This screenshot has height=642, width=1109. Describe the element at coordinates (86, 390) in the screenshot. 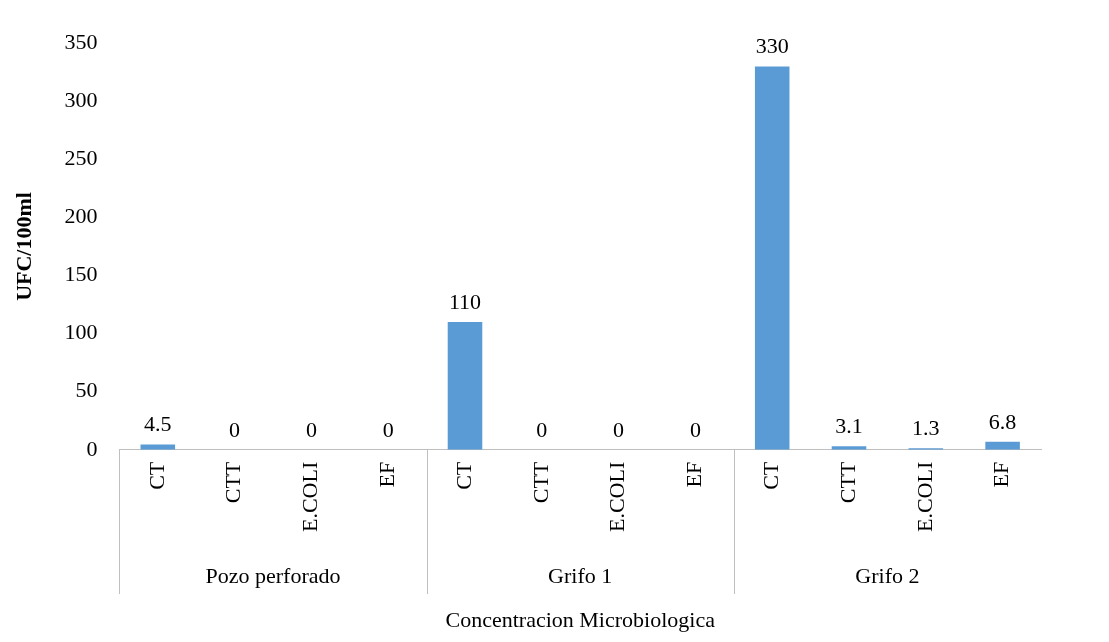

I see `y-tick-label: 50` at that location.